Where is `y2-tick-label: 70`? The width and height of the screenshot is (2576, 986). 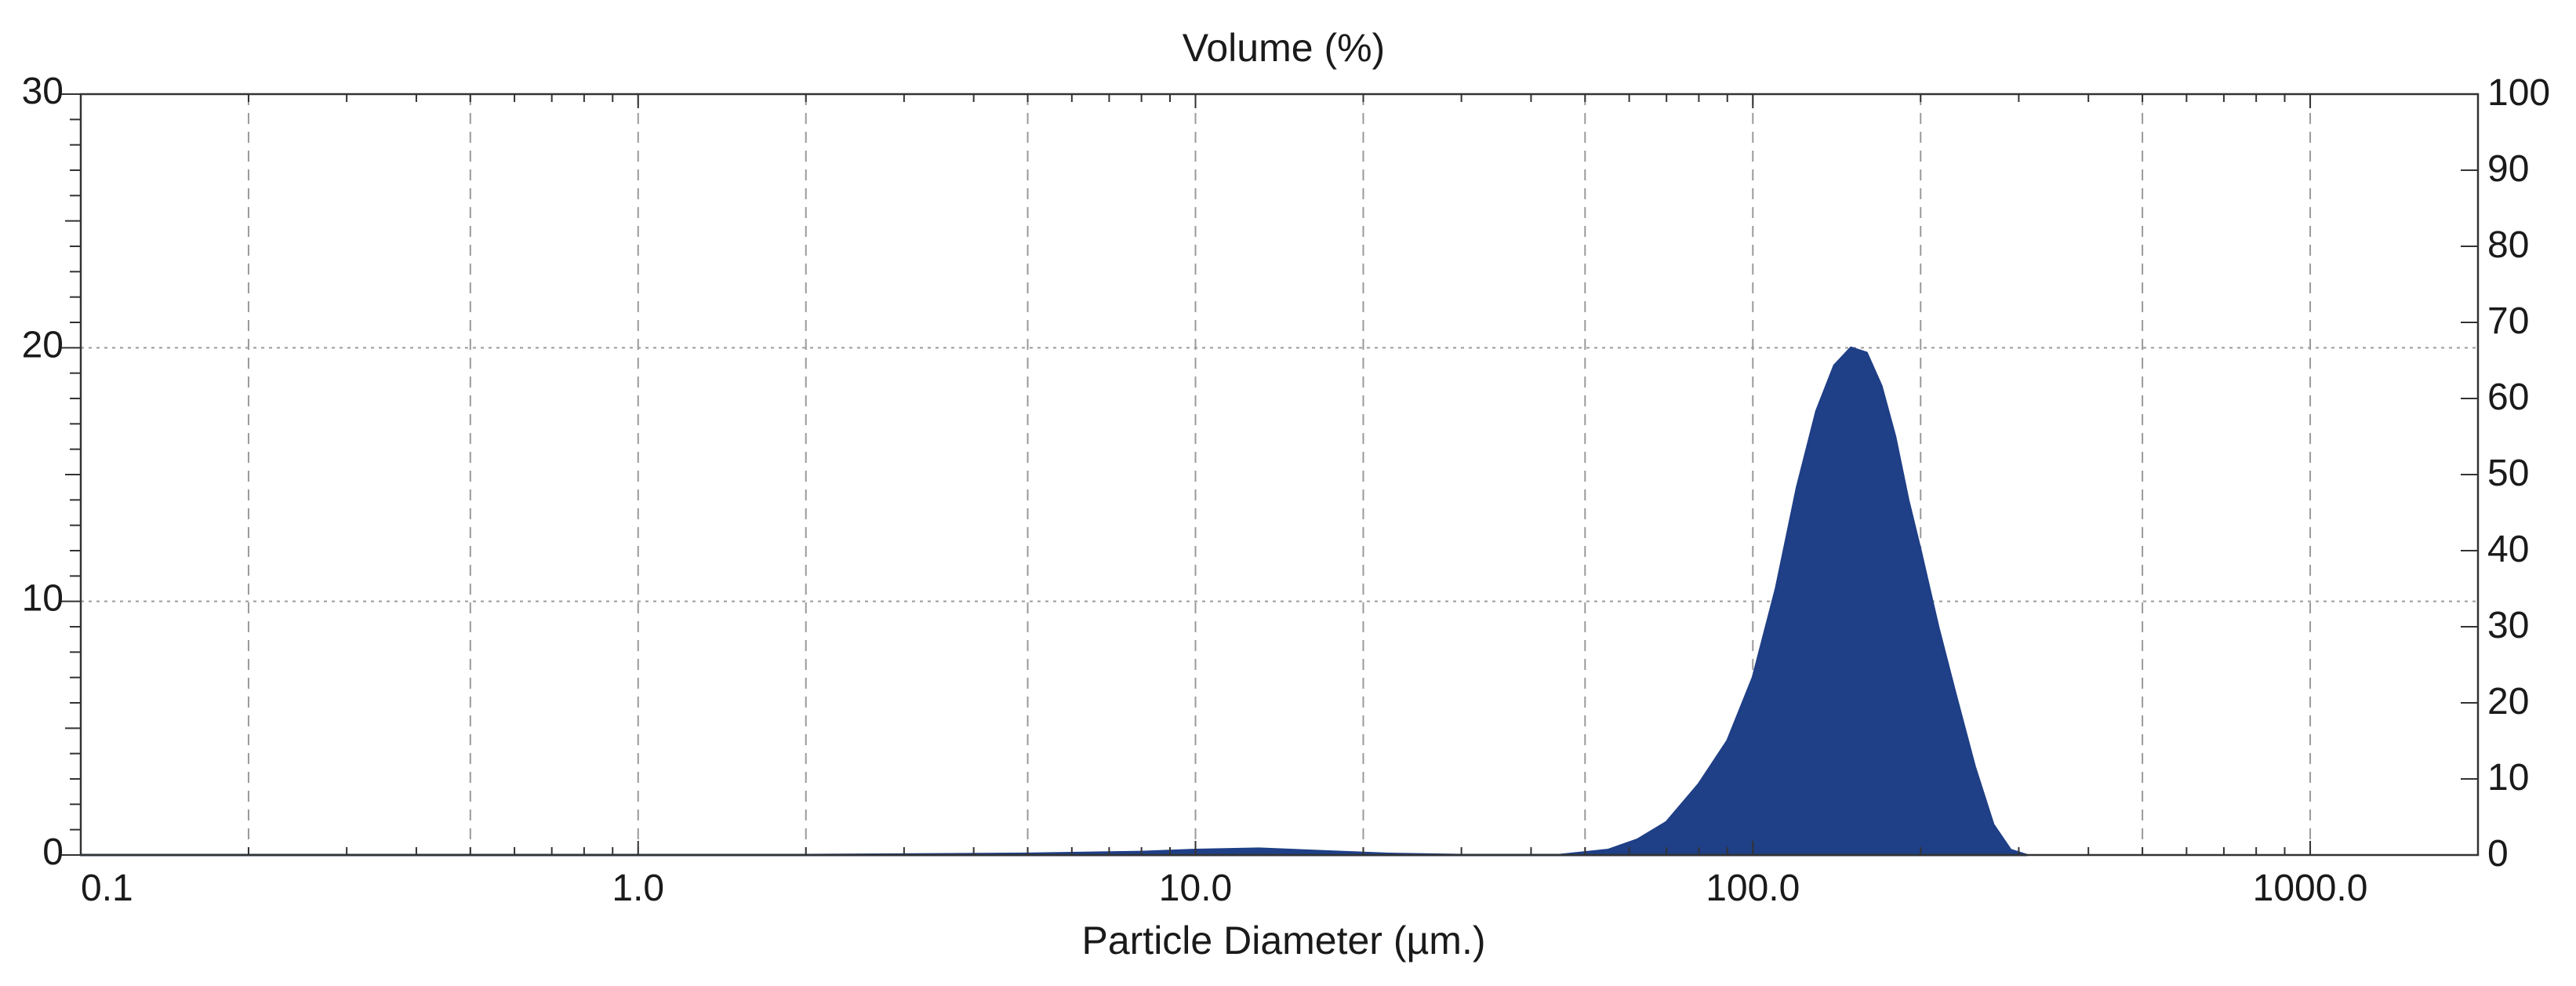
y2-tick-label: 70 is located at coordinates (2508, 321).